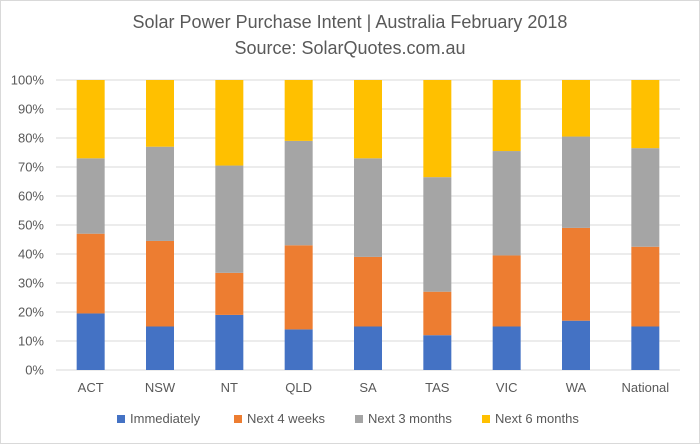 The image size is (700, 444). Describe the element at coordinates (90, 119) in the screenshot. I see `bar-act-next-6-months` at that location.